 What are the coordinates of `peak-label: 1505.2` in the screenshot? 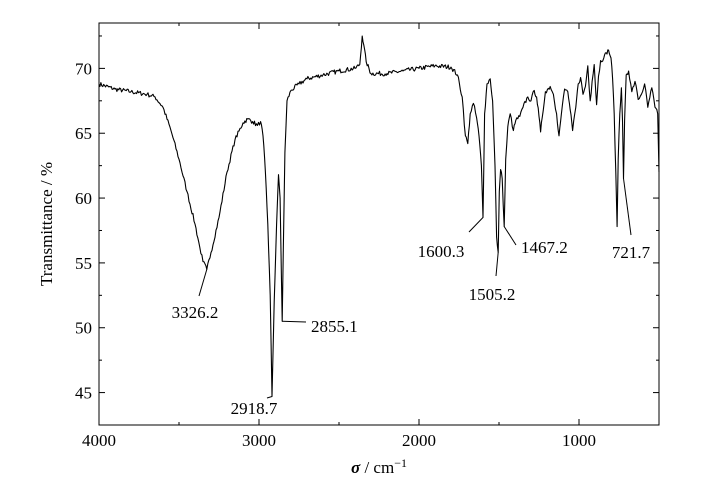 It's located at (492, 294).